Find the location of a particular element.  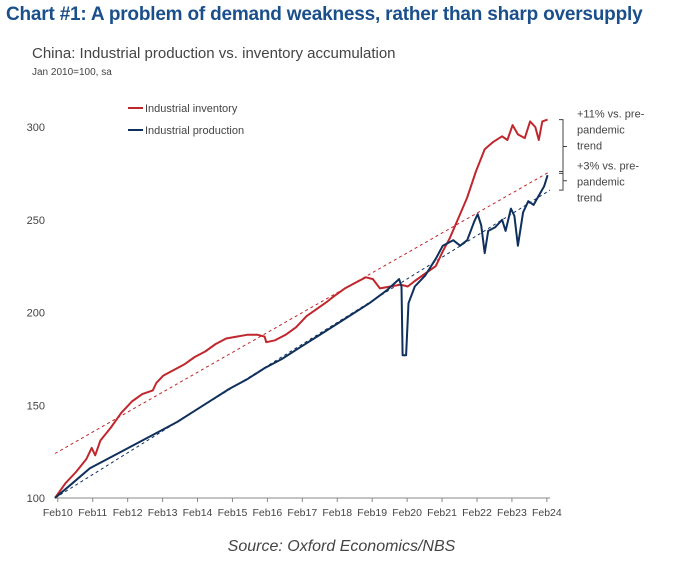

x-tick-label: Feb13 is located at coordinates (163, 513).